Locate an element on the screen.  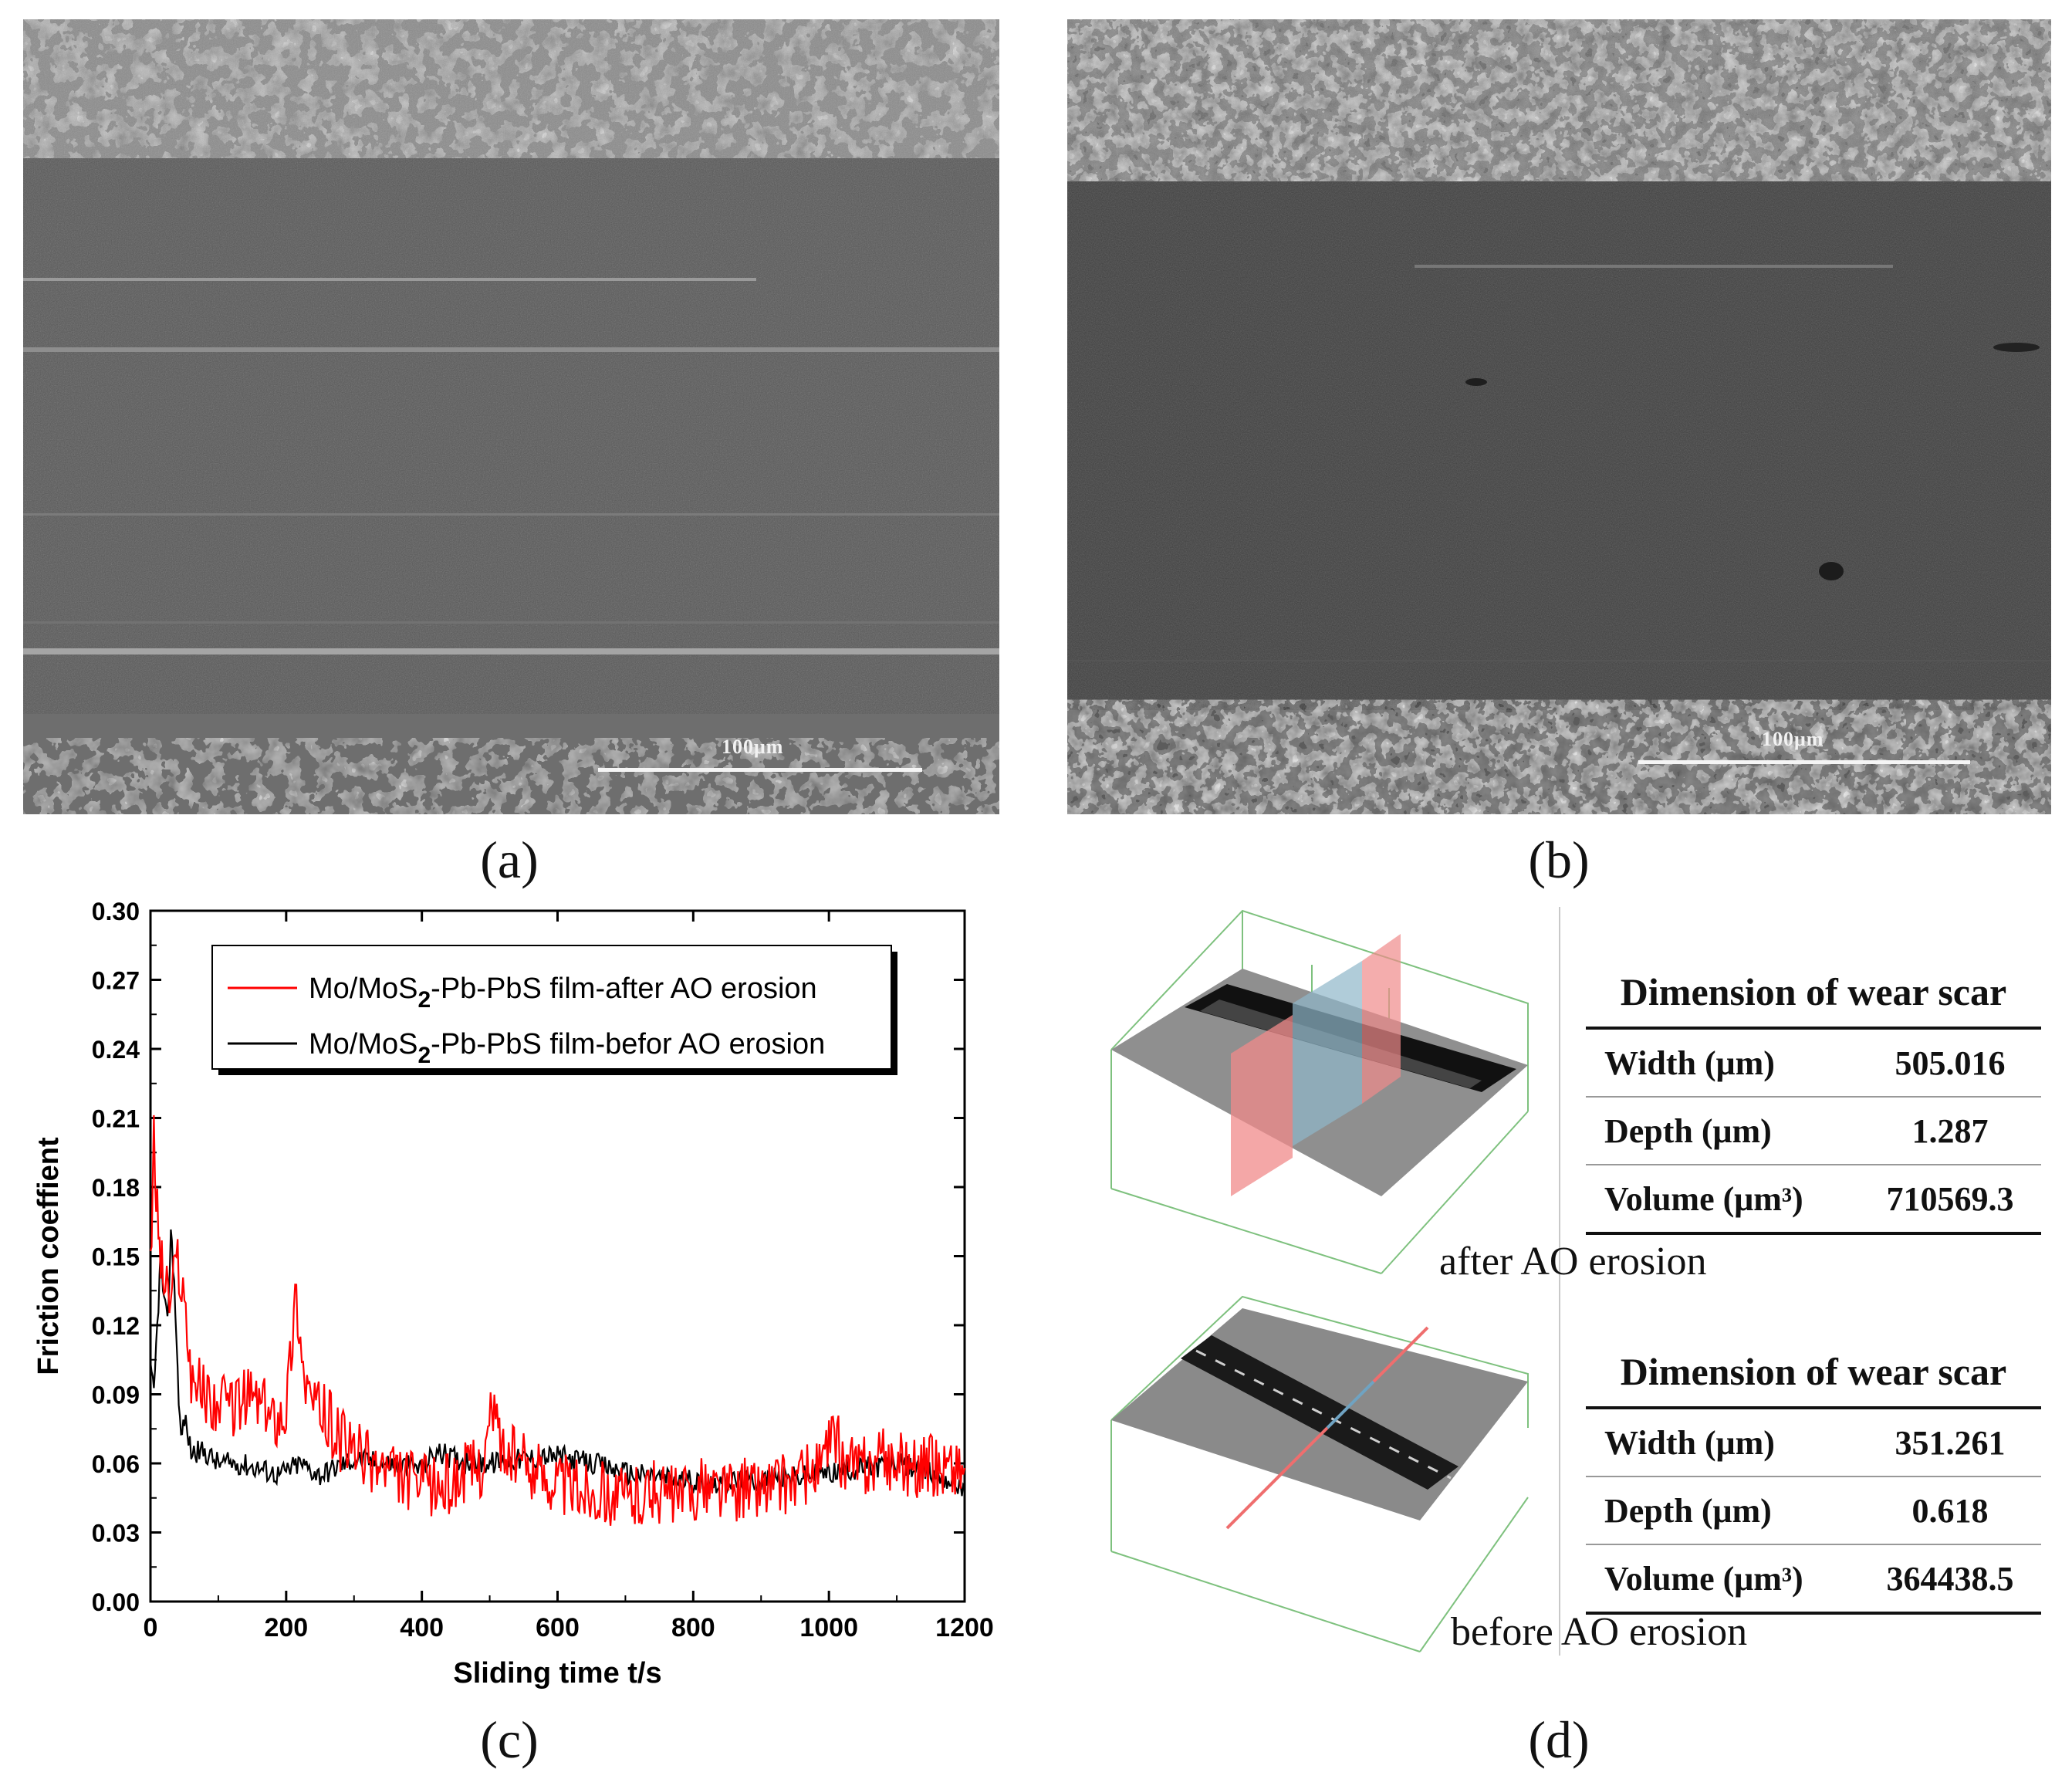
y-tick-label: 0.06 is located at coordinates (116, 1464).